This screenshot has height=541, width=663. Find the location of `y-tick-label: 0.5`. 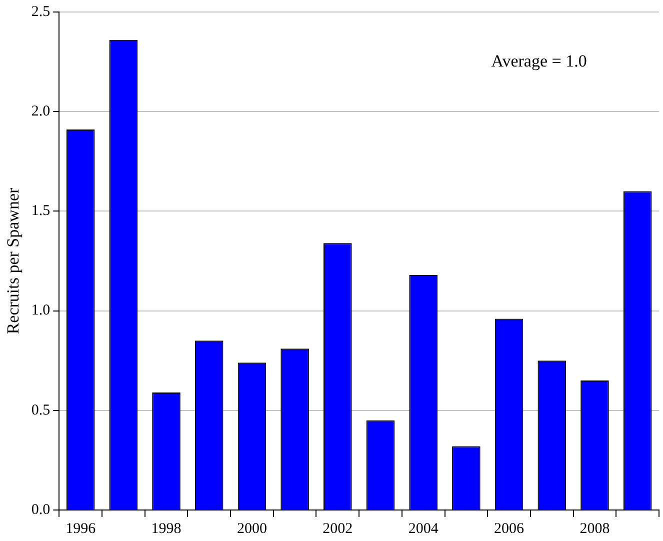

y-tick-label: 0.5 is located at coordinates (40, 410).